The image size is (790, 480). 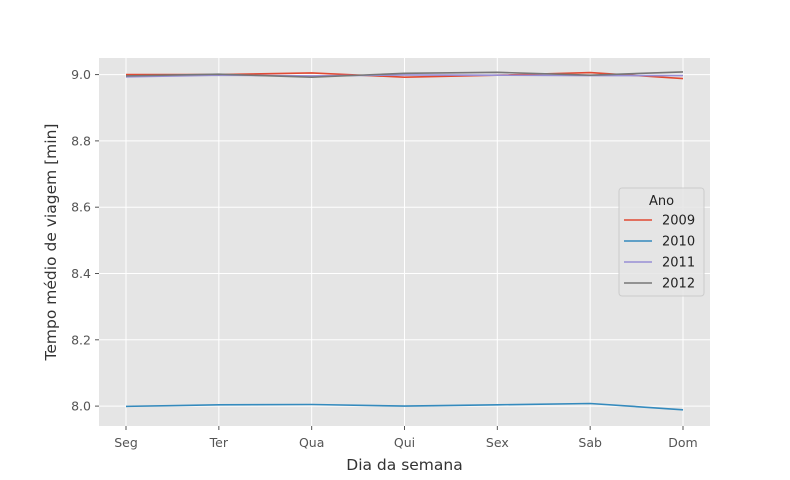 What do you see at coordinates (219, 442) in the screenshot?
I see `x-tick-label: Ter` at bounding box center [219, 442].